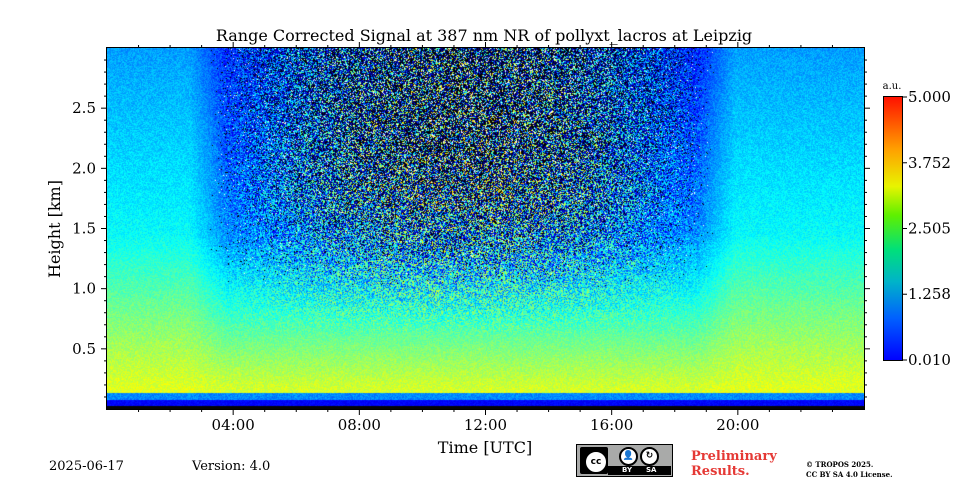 The height and width of the screenshot is (480, 960). I want to click on x-tick-label: 20:00, so click(737, 425).